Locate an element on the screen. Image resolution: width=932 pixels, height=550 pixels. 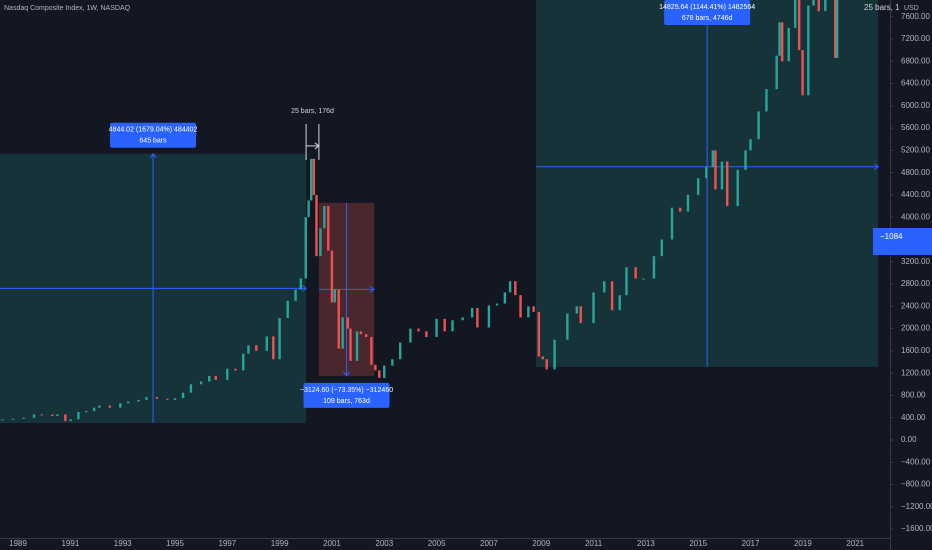
y-tick-label: 4800.00 is located at coordinates (915, 172).